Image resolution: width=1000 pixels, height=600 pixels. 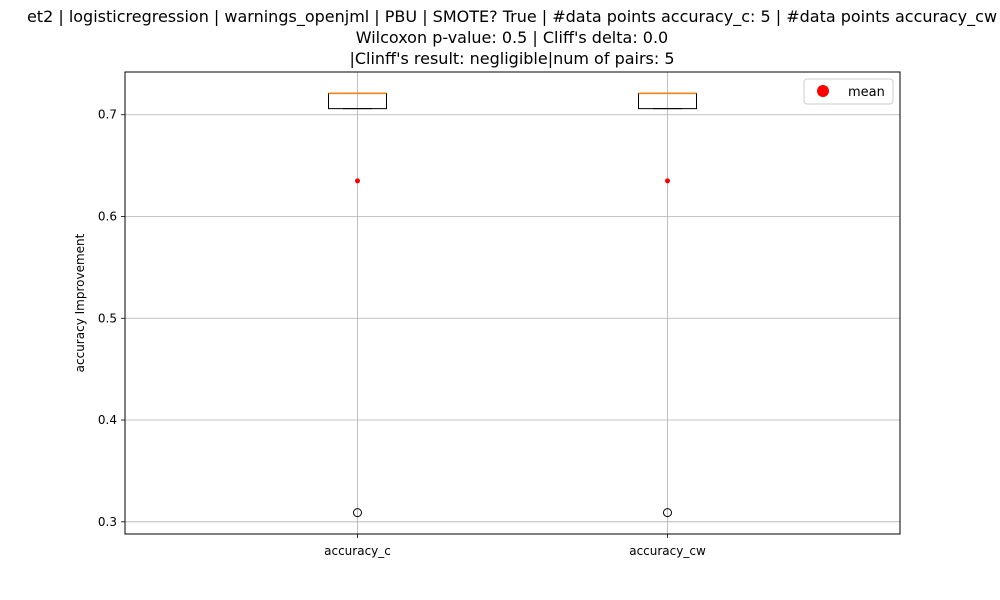 I want to click on legend: mean, so click(x=848, y=91).